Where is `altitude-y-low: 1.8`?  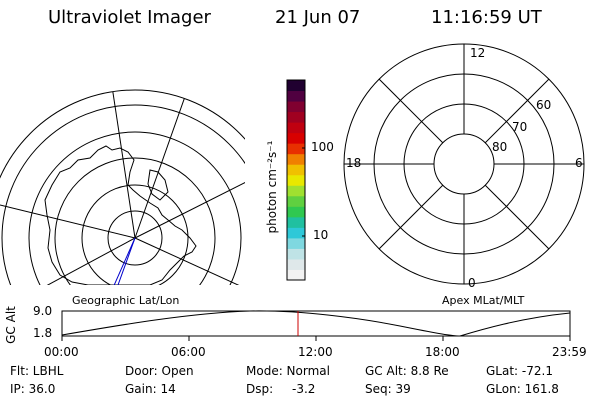
altitude-y-low: 1.8 is located at coordinates (43, 333).